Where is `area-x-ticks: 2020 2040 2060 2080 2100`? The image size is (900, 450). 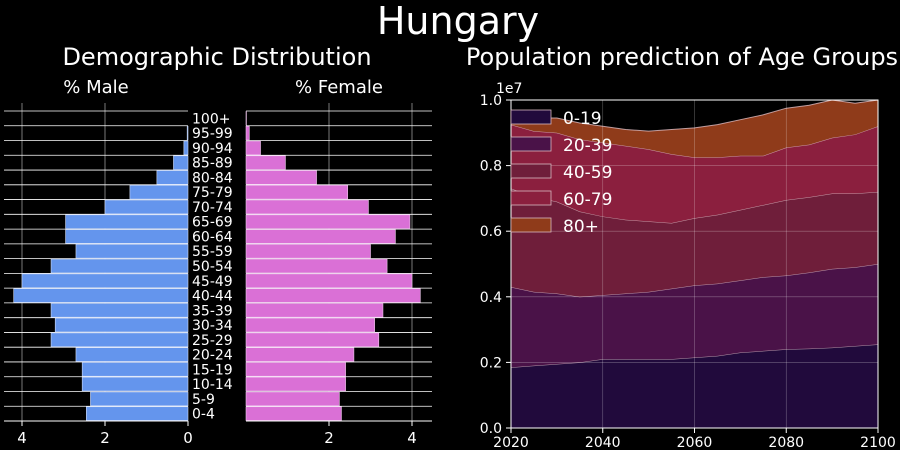 area-x-ticks: 2020 2040 2060 2080 2100 is located at coordinates (694, 439).